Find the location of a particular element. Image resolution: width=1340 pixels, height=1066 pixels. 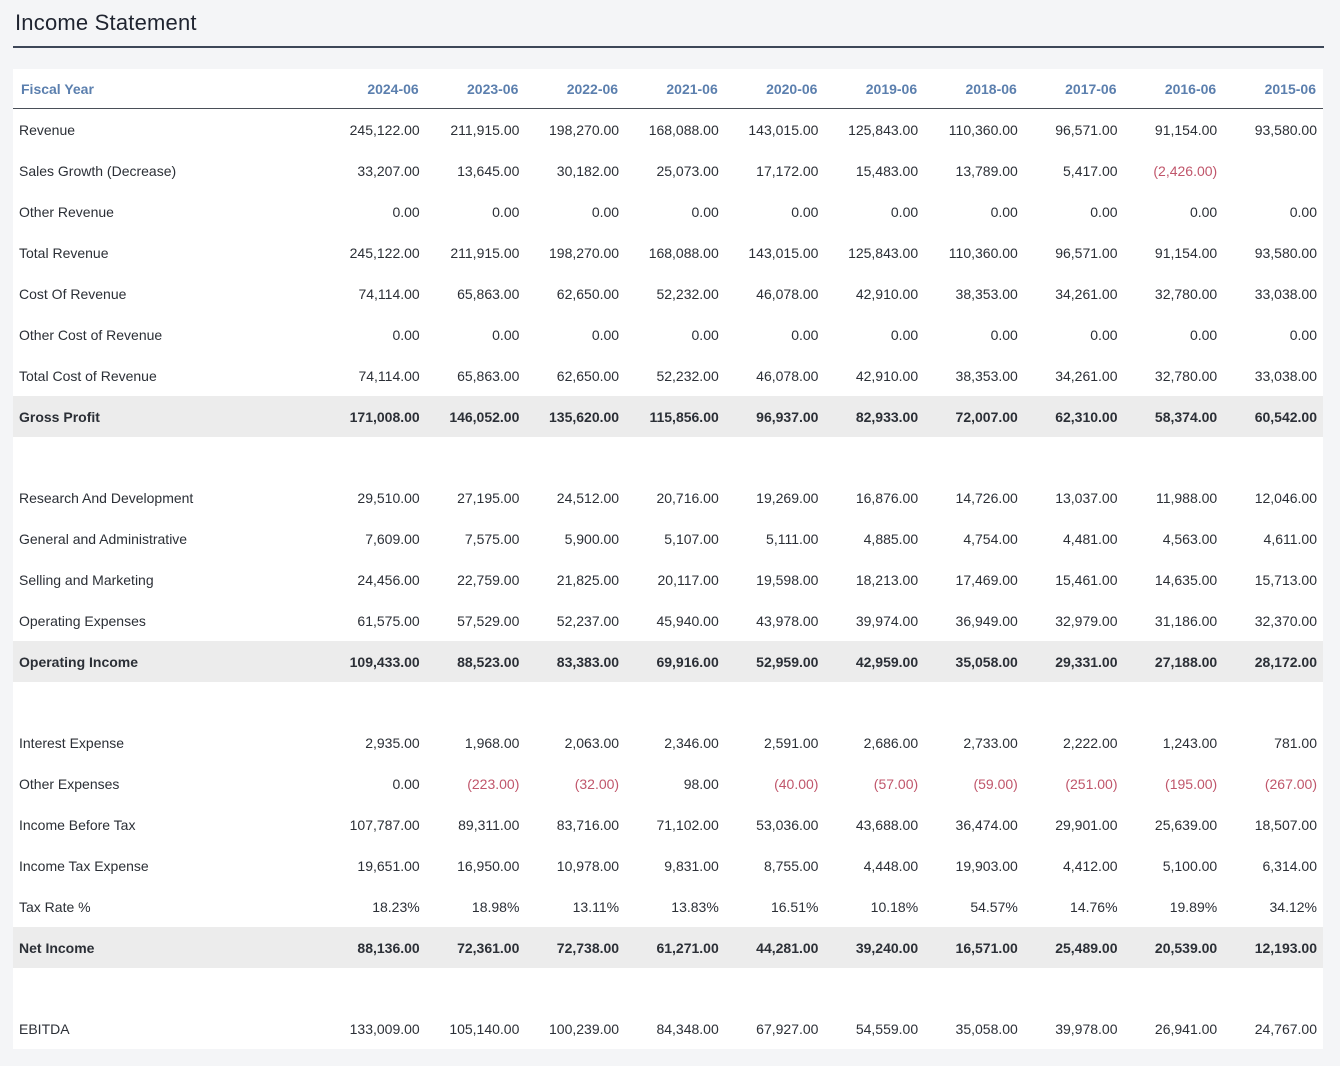

value-cell: 27,188.00 is located at coordinates (1173, 661).